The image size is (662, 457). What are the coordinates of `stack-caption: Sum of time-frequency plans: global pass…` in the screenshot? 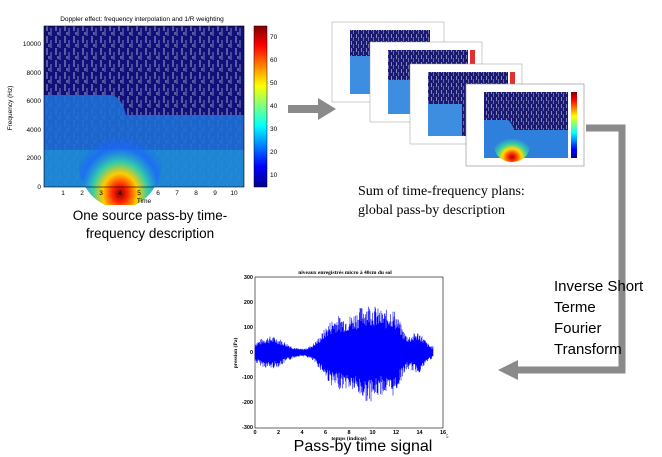 It's located at (441, 201).